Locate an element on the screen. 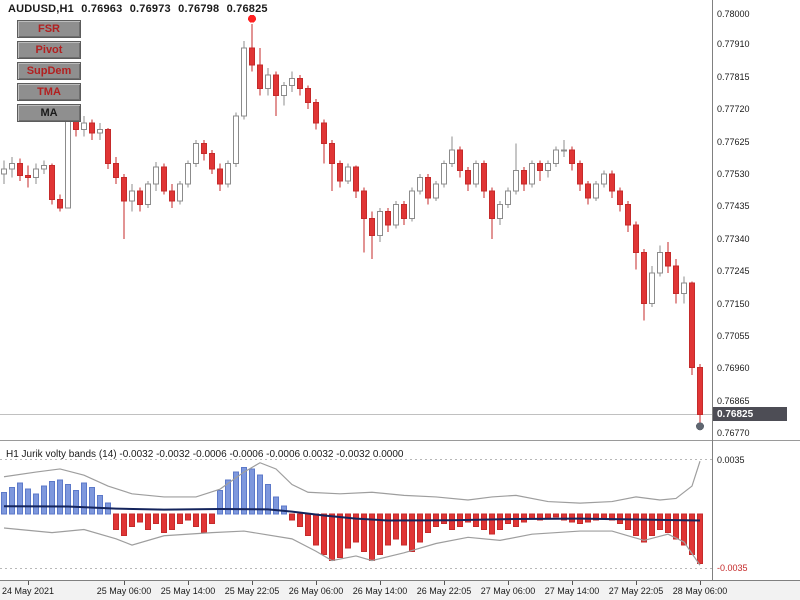  indicator-buttons-panel: FSR Pivot SupDem TMA MA is located at coordinates (49, 72).